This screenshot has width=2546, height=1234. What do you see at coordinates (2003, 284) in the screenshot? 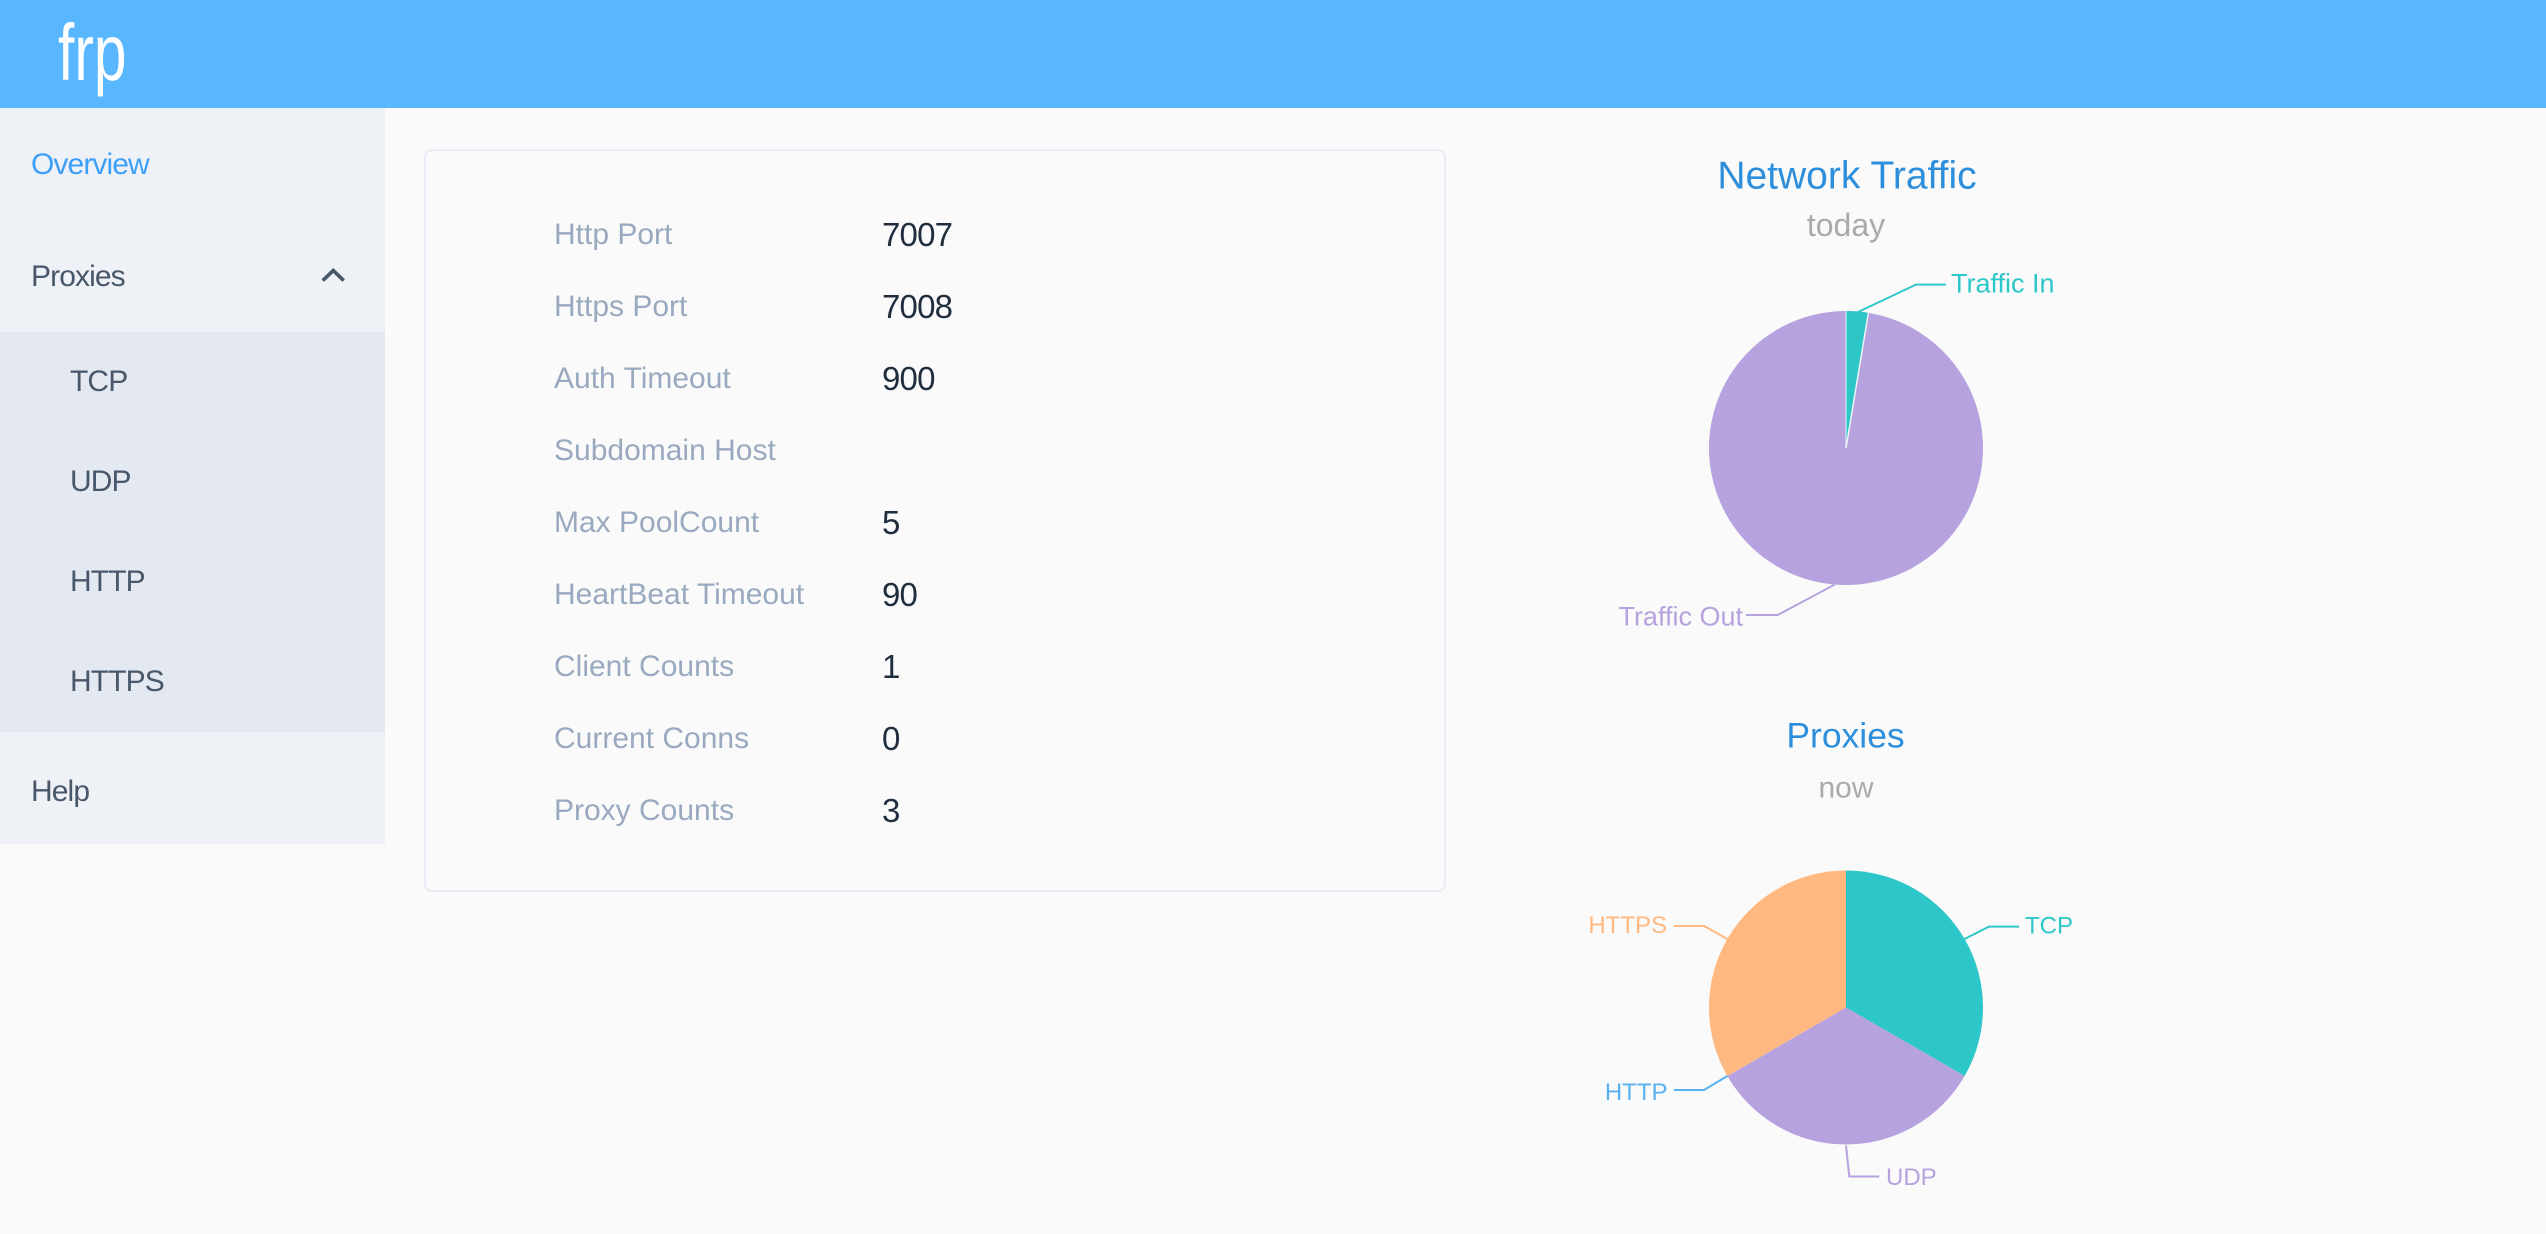
I see `svg-text: Traf‌fic In` at bounding box center [2003, 284].